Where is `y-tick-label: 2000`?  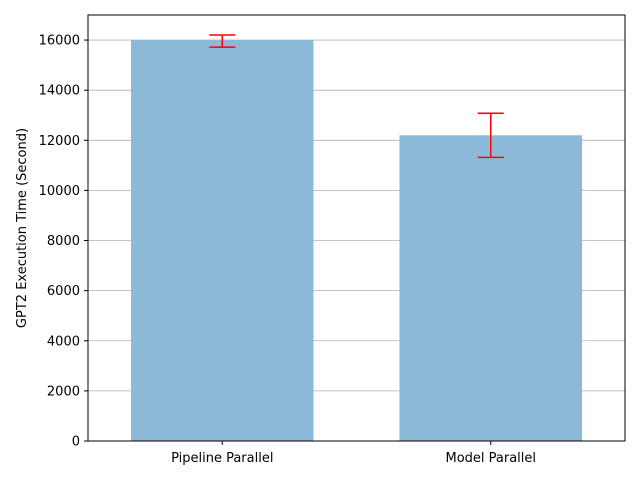 y-tick-label: 2000 is located at coordinates (63, 391).